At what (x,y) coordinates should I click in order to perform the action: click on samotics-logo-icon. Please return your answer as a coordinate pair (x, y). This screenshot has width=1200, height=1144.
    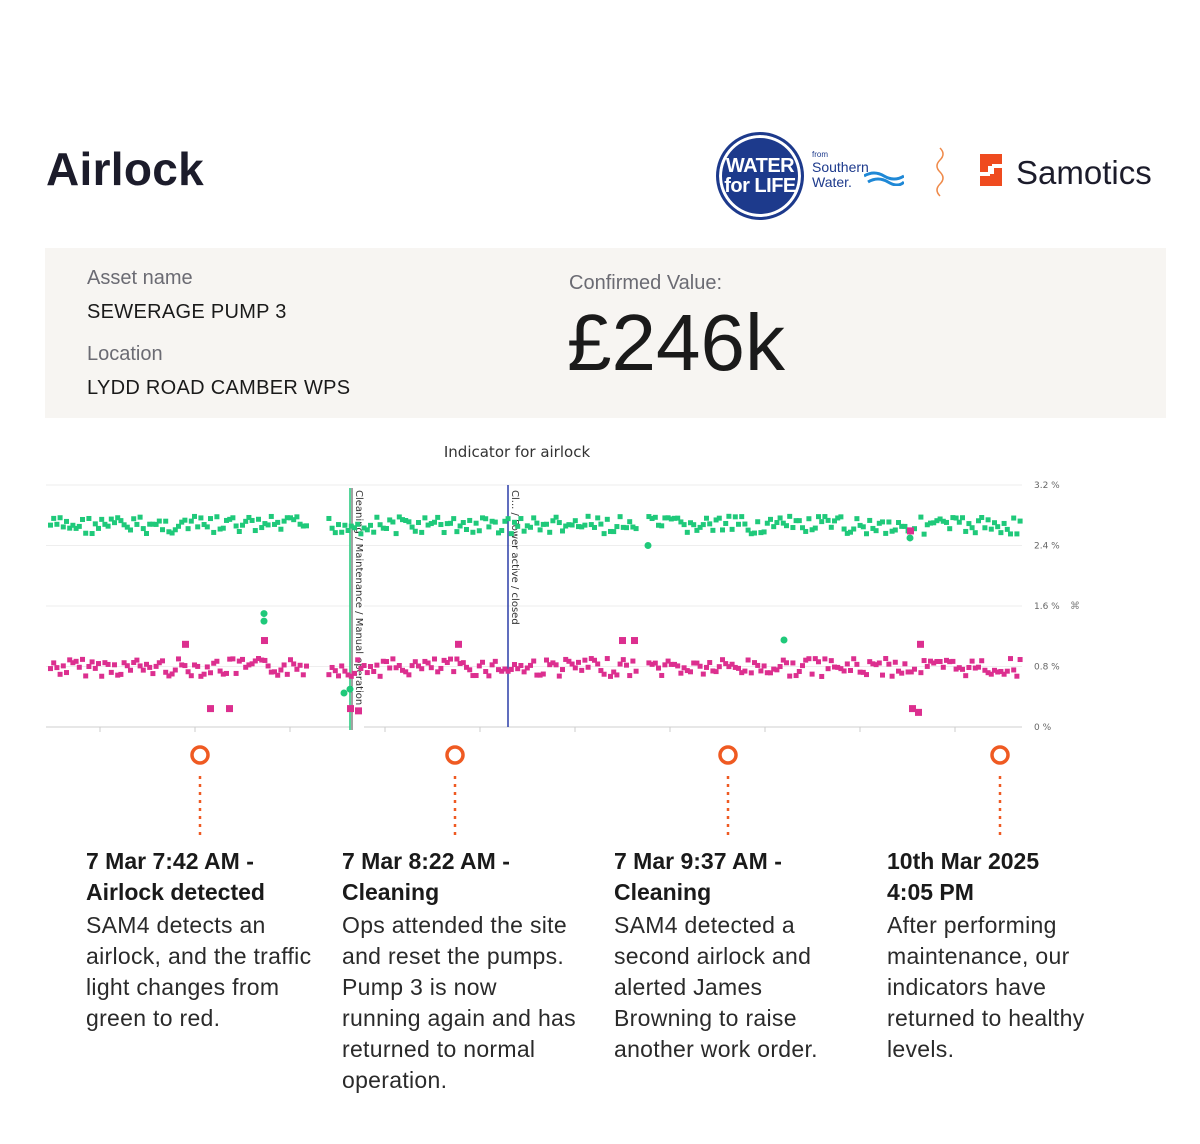
    Looking at the image, I should click on (991, 170).